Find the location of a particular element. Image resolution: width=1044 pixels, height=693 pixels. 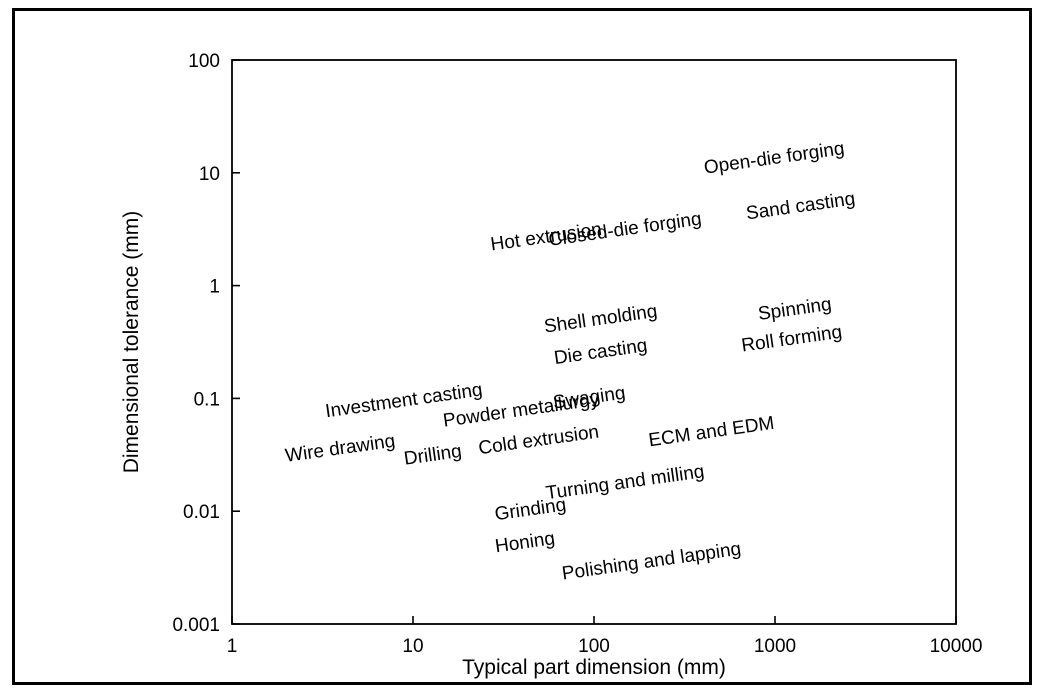

process-label: Open-die forging is located at coordinates (774, 158).